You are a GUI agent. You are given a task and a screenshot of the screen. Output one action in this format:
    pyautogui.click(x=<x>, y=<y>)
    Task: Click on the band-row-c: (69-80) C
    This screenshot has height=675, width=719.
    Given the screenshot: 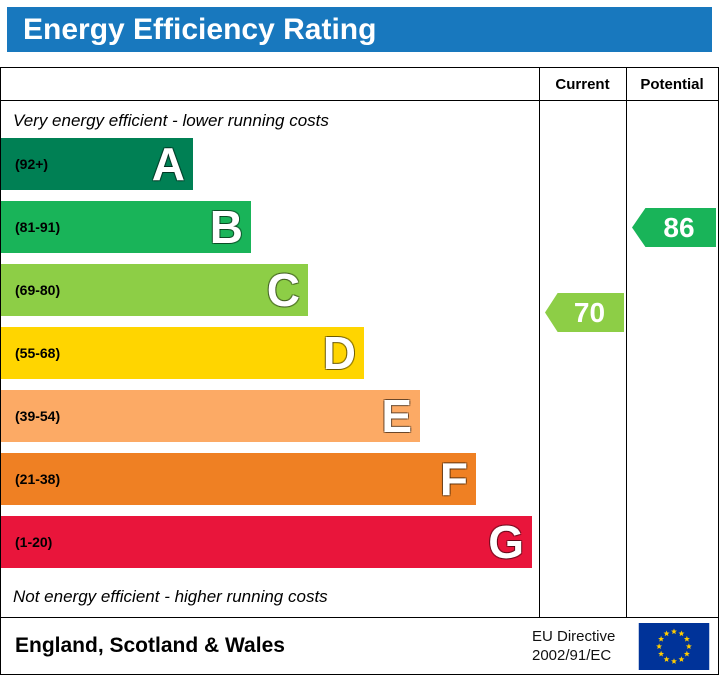 What is the action you would take?
    pyautogui.click(x=154, y=290)
    